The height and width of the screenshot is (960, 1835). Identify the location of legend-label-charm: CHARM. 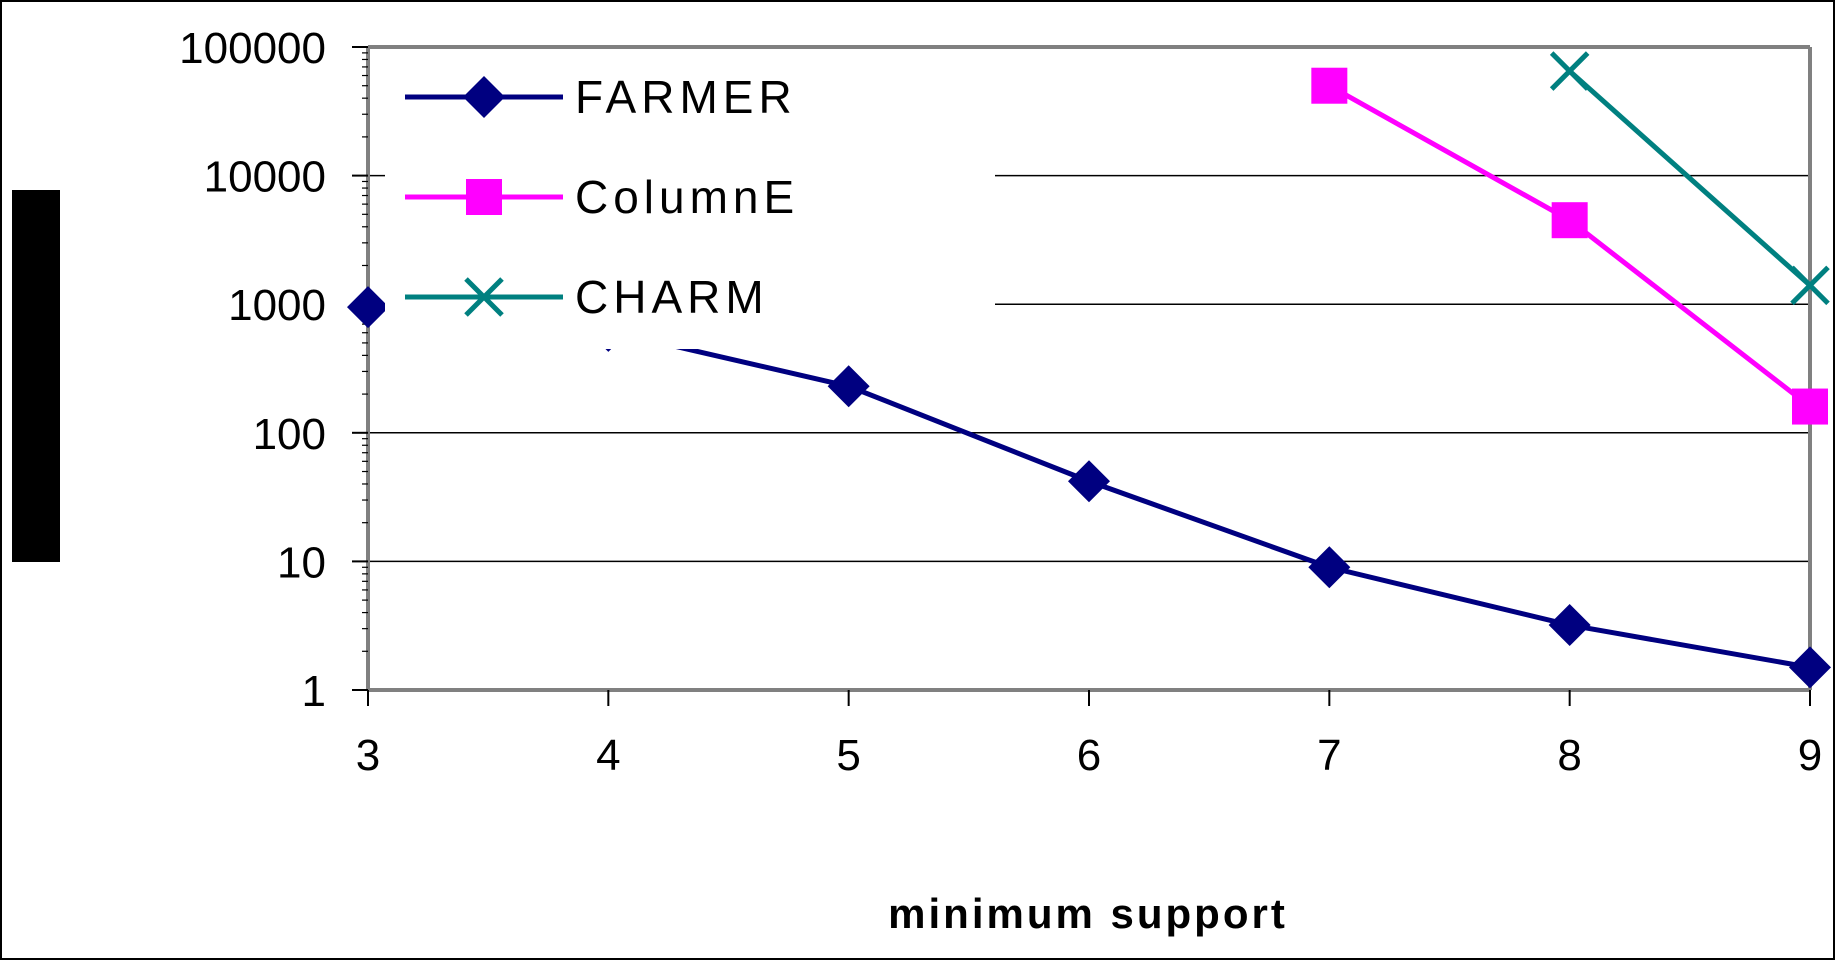
(672, 297).